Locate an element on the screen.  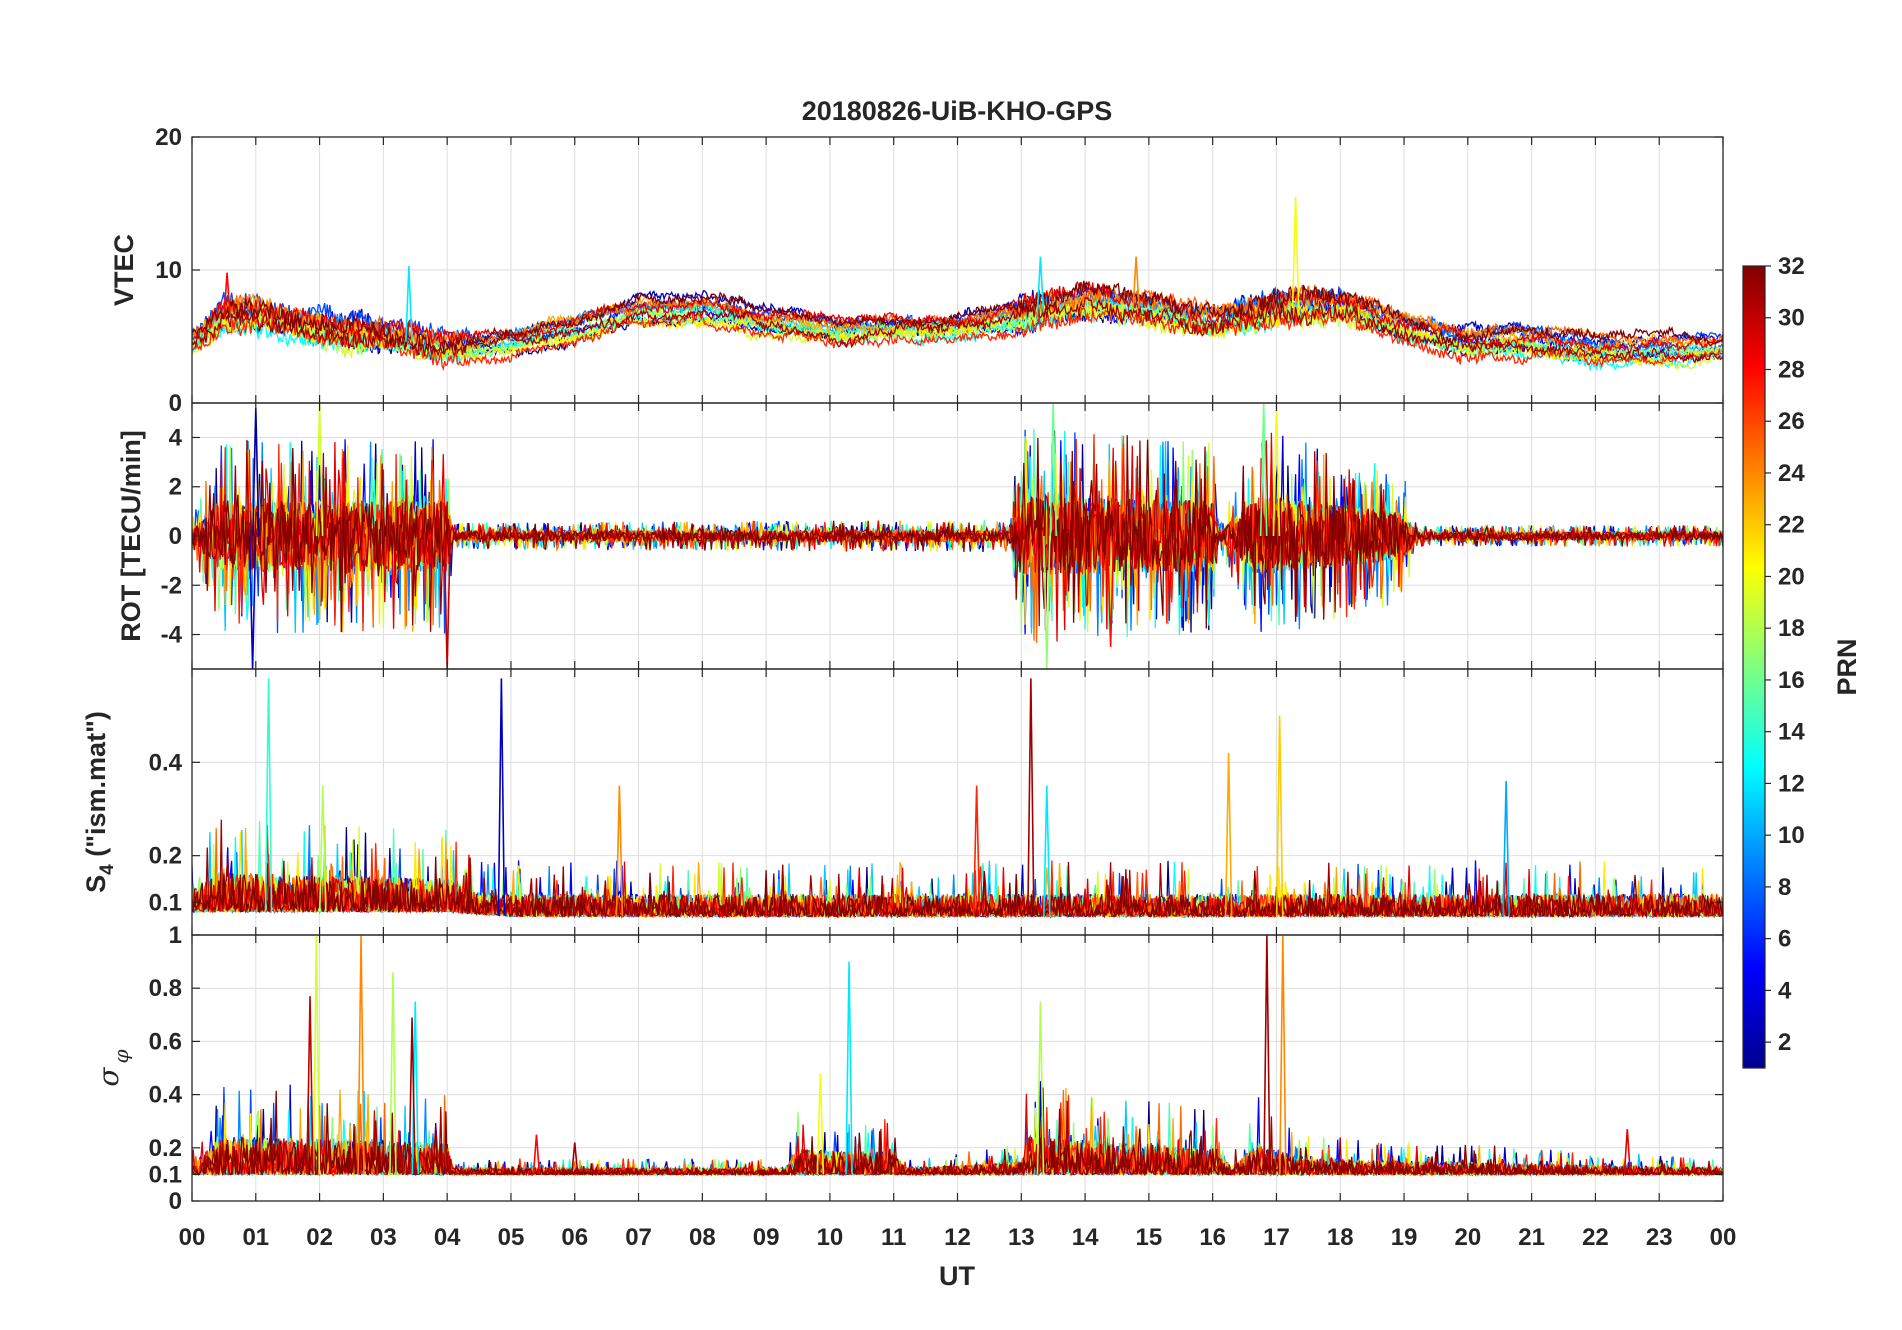
x-tick-label: 10 is located at coordinates (830, 1237).